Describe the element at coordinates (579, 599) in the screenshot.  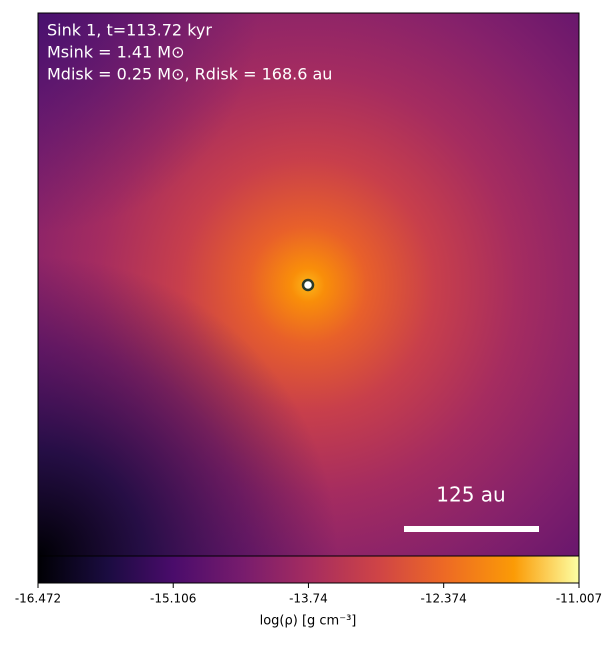
I see `colorbar-tick-label: -11.007` at that location.